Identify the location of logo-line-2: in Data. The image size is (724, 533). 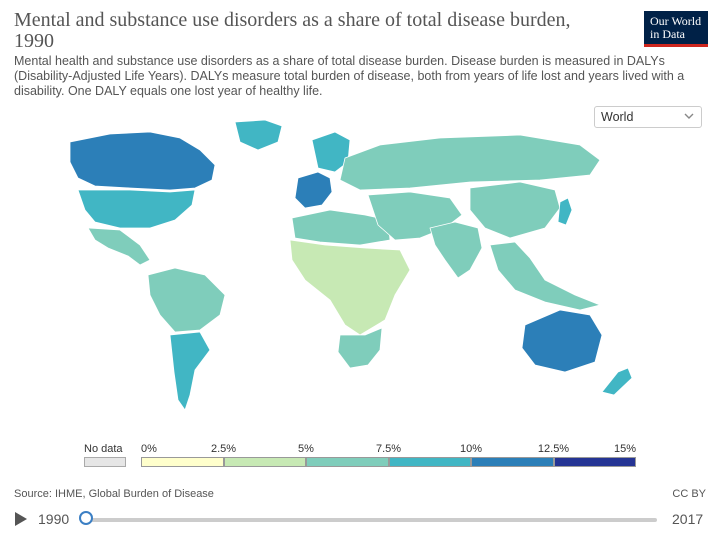
(667, 34).